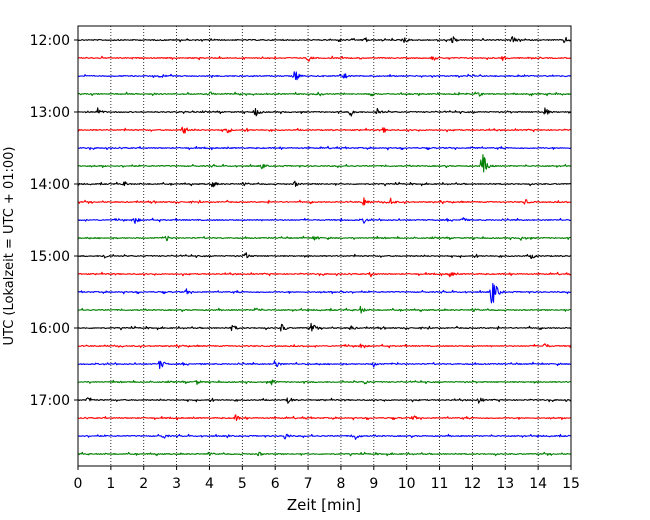  Describe the element at coordinates (54, 221) in the screenshot. I see `y-axis-ticks: 12:00 13:00 14:00 15:00 16:00 17:00` at that location.